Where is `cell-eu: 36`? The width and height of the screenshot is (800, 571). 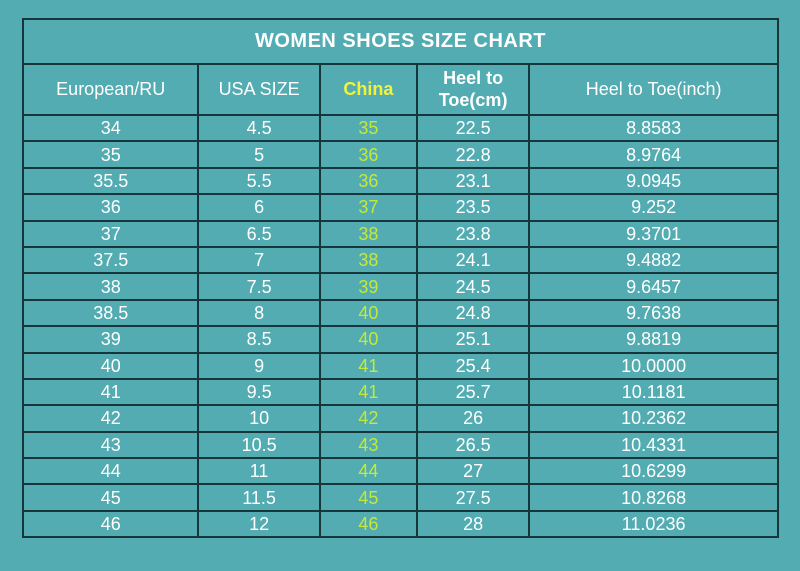 cell-eu: 36 is located at coordinates (110, 207).